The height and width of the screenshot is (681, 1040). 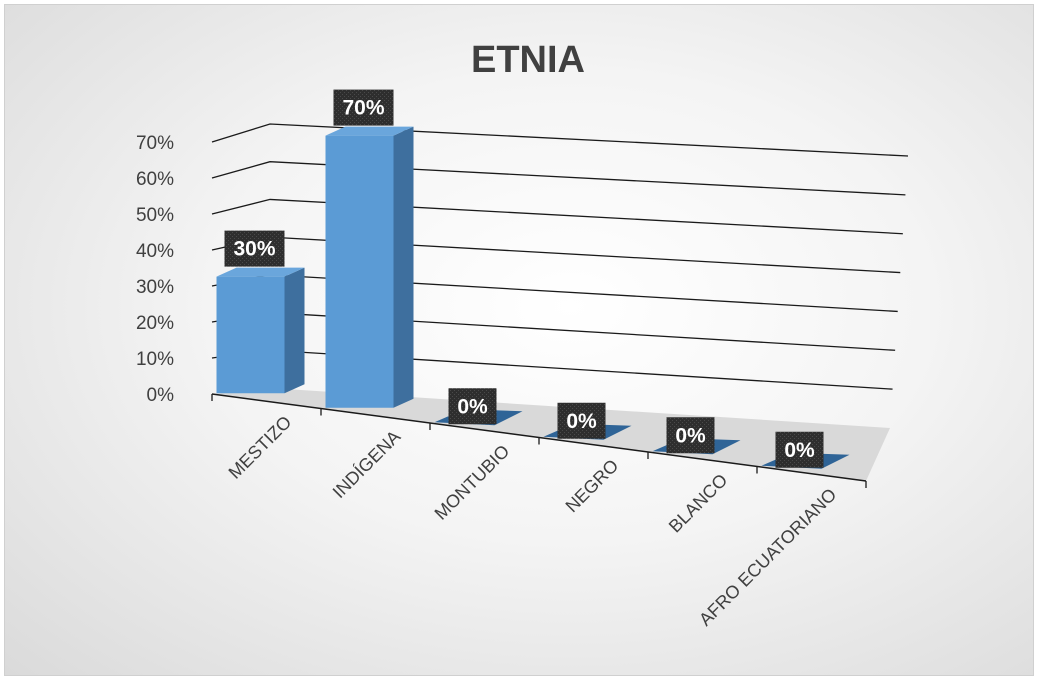 What do you see at coordinates (260, 447) in the screenshot?
I see `x-category-label: MESTIZO` at bounding box center [260, 447].